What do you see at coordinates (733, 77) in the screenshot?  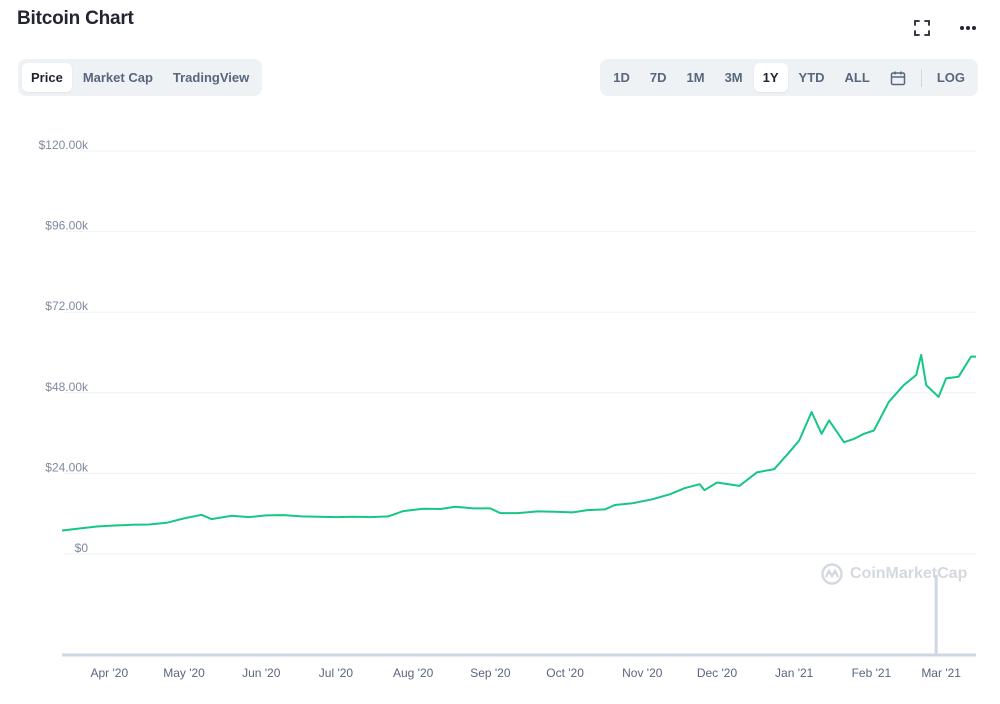 I see `range-3m: 3M` at bounding box center [733, 77].